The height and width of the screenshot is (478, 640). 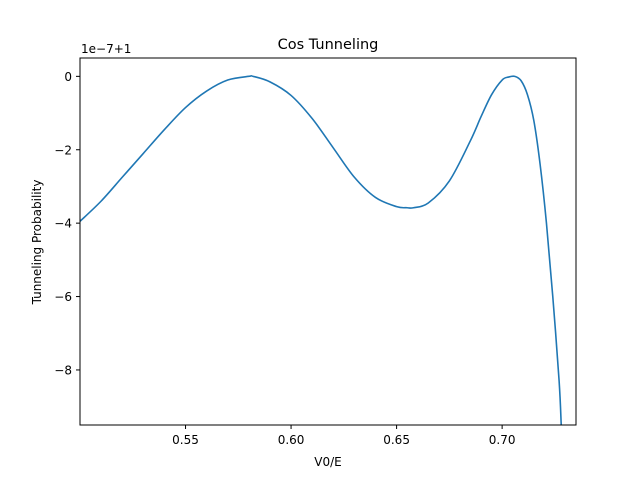 What do you see at coordinates (68, 77) in the screenshot?
I see `y-tick-label: 0` at bounding box center [68, 77].